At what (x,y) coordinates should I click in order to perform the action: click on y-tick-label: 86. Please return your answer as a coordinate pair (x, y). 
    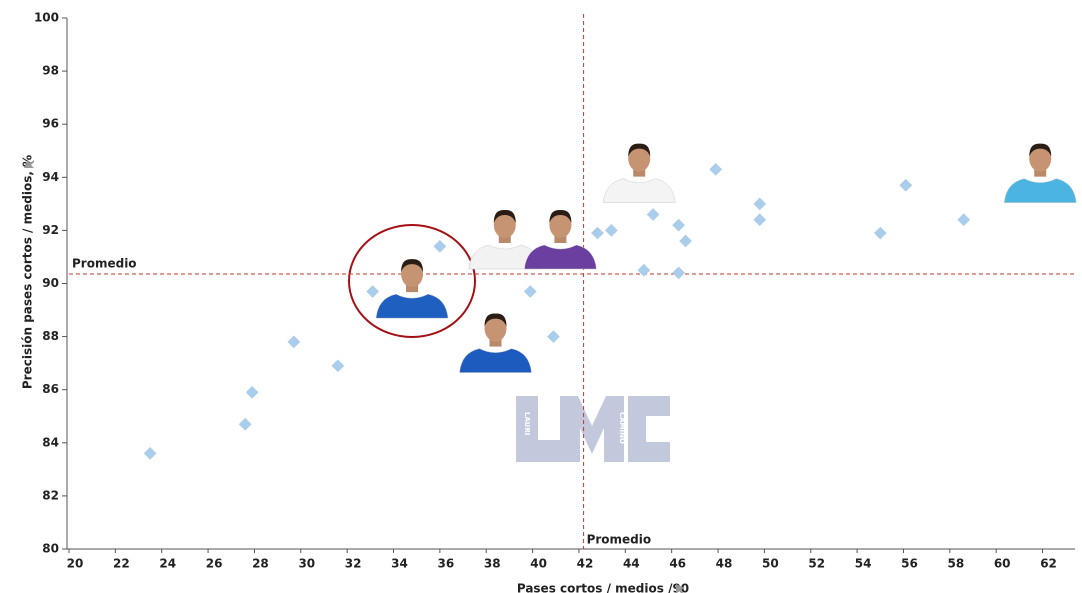
    Looking at the image, I should click on (50, 389).